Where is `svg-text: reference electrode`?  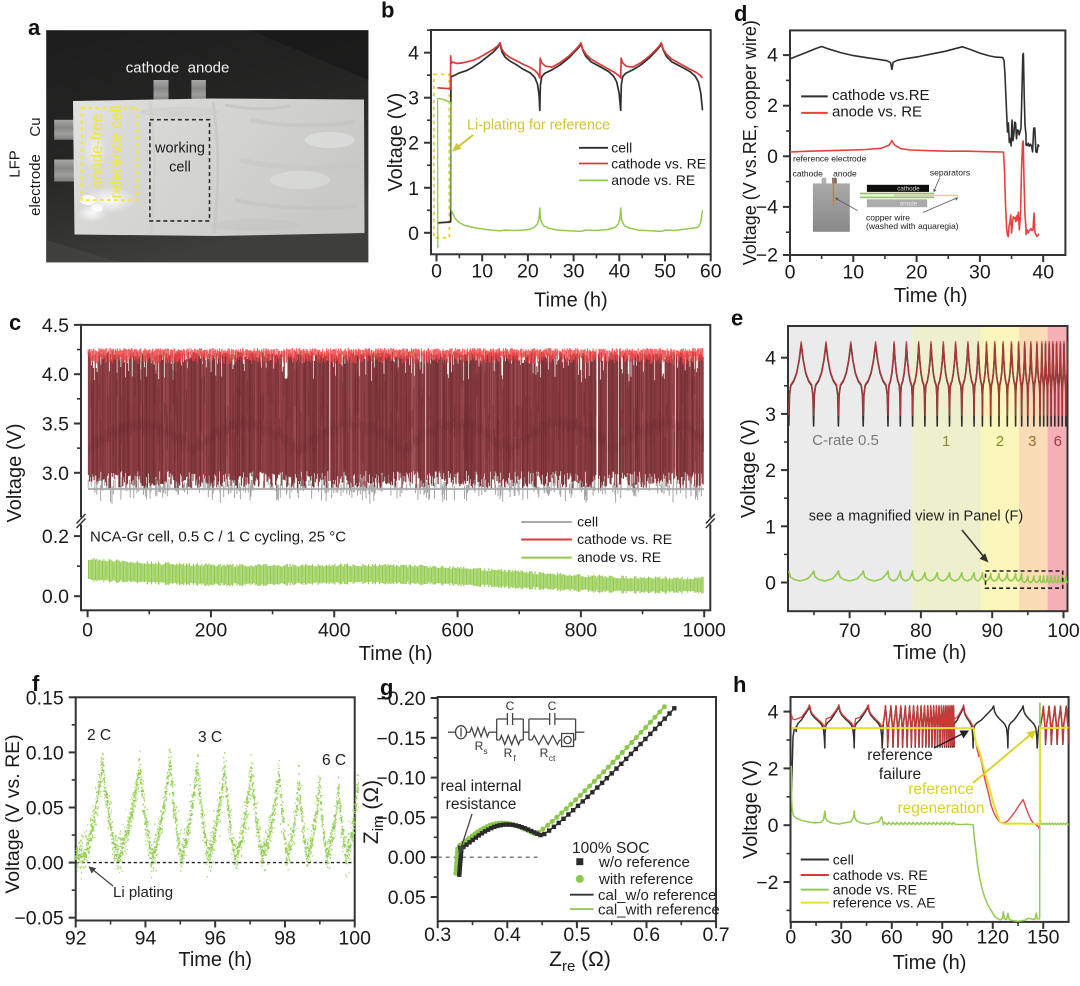
svg-text: reference electrode is located at coordinates (830, 158).